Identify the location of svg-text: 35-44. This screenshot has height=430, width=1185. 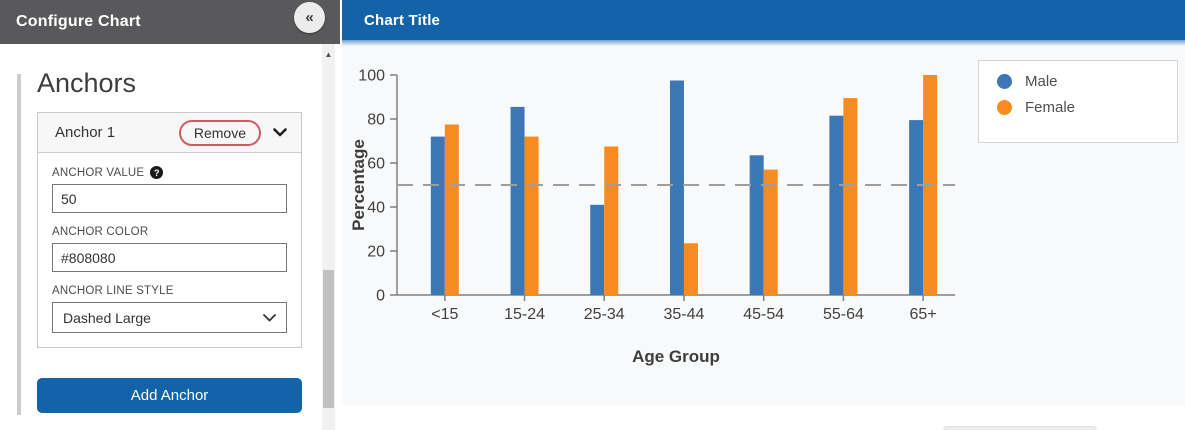
(684, 314).